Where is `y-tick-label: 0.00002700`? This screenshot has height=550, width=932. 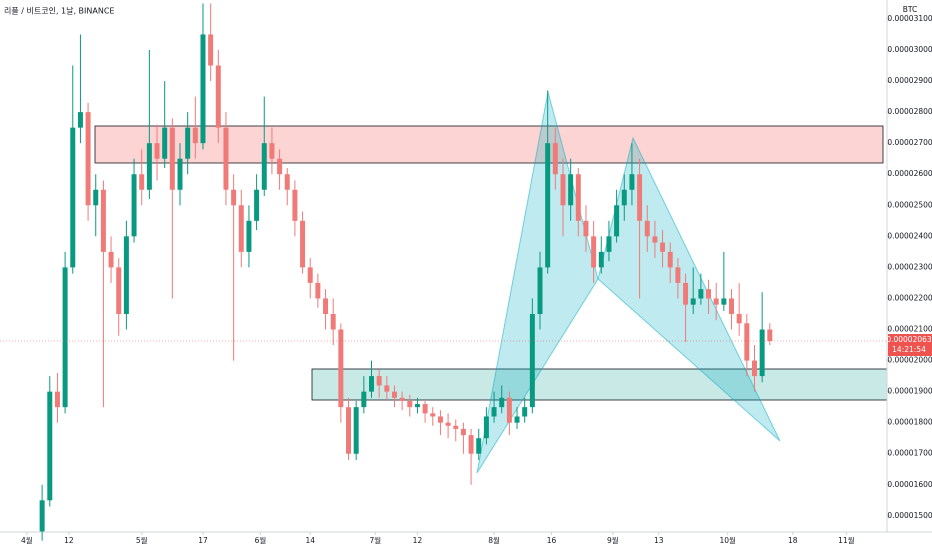
y-tick-label: 0.00002700 is located at coordinates (909, 142).